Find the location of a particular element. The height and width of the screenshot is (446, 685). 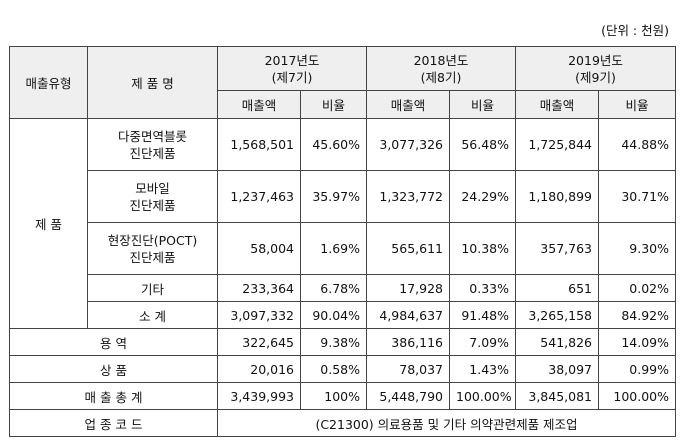

product-name-line1: 현장진단(POCT) is located at coordinates (152, 240).